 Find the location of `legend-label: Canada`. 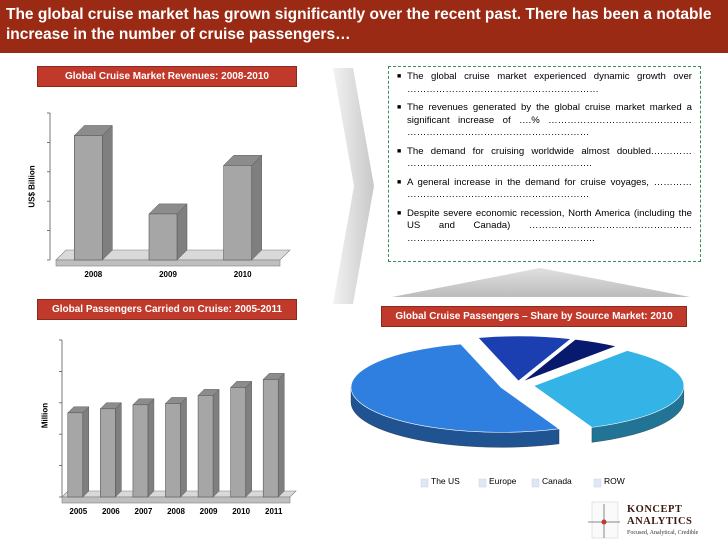

legend-label: Canada is located at coordinates (557, 481).